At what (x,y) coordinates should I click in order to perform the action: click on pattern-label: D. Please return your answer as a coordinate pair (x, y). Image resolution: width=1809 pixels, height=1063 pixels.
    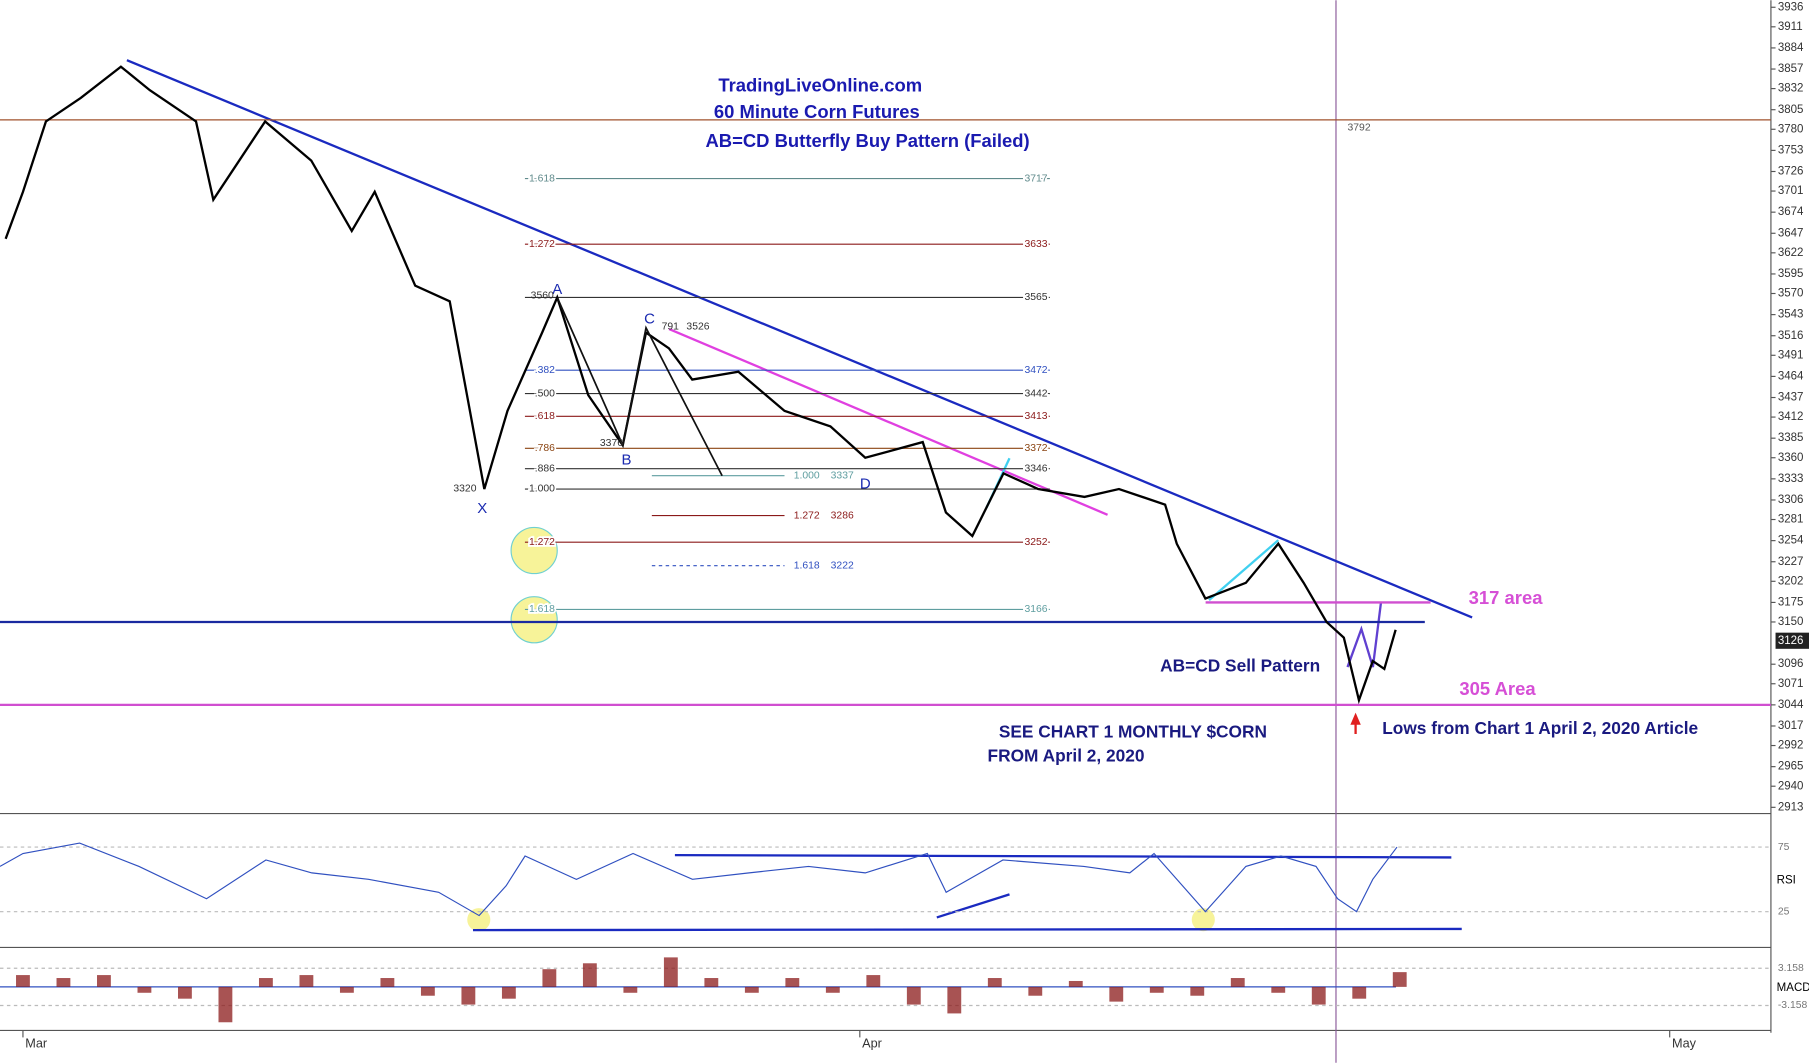
    Looking at the image, I should click on (865, 484).